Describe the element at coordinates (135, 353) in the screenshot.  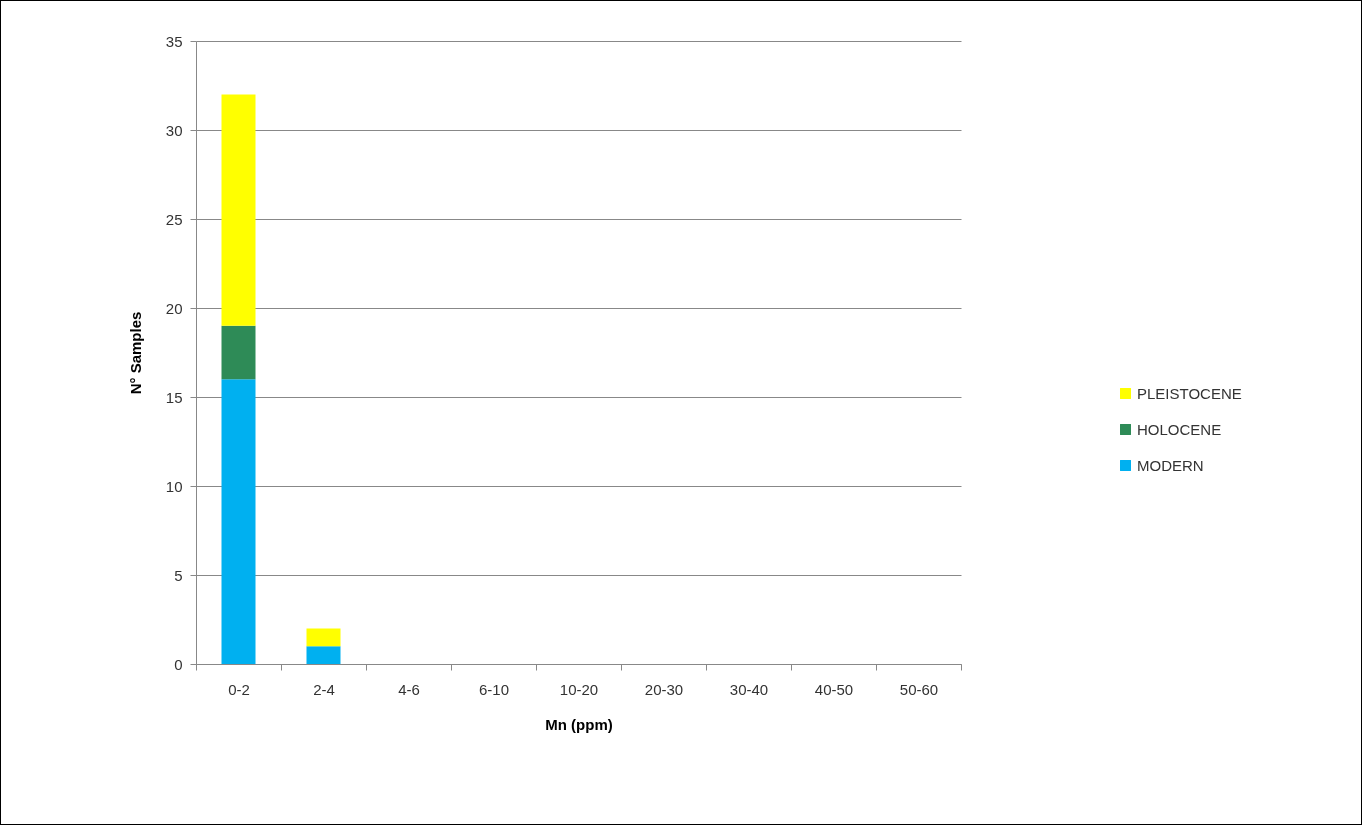
I see `y-axis-title: N° Samples` at that location.